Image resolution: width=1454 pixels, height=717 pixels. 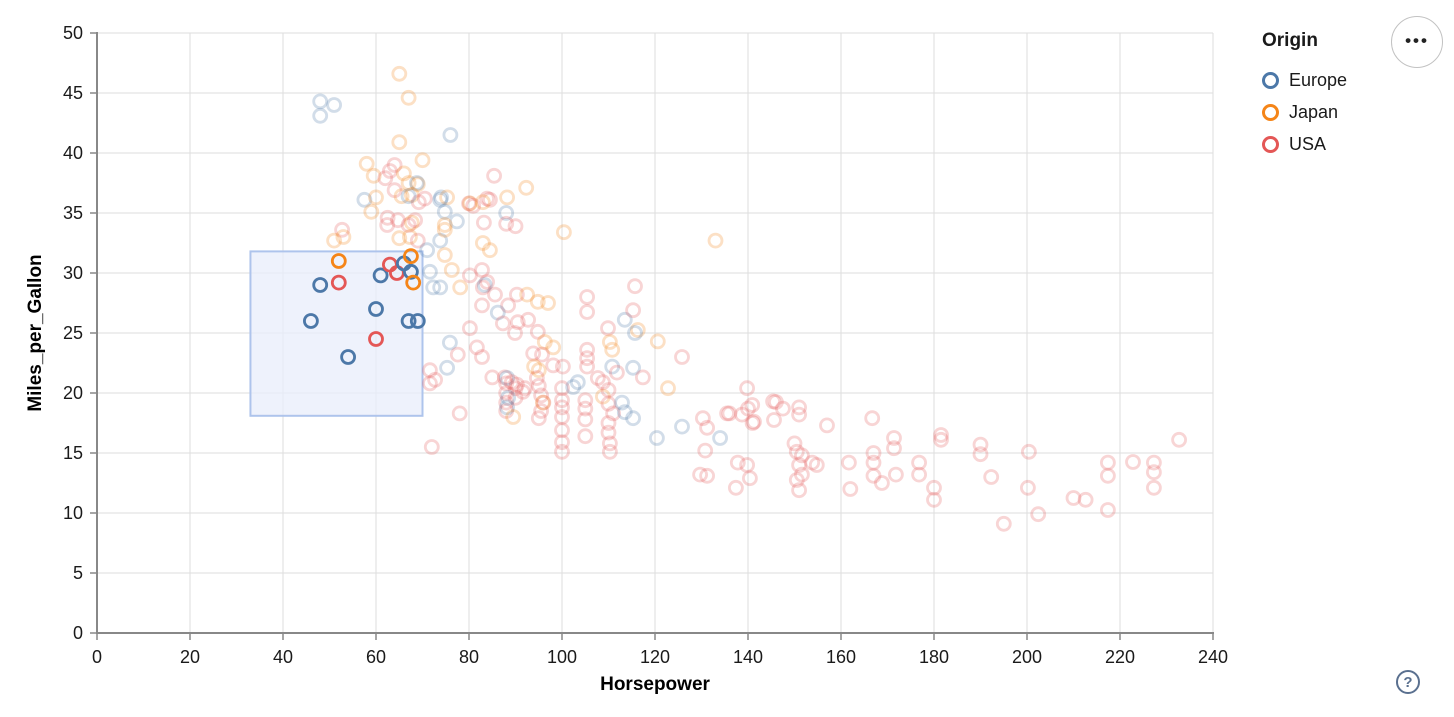 I want to click on legend-item-usa: USA, so click(x=1304, y=144).